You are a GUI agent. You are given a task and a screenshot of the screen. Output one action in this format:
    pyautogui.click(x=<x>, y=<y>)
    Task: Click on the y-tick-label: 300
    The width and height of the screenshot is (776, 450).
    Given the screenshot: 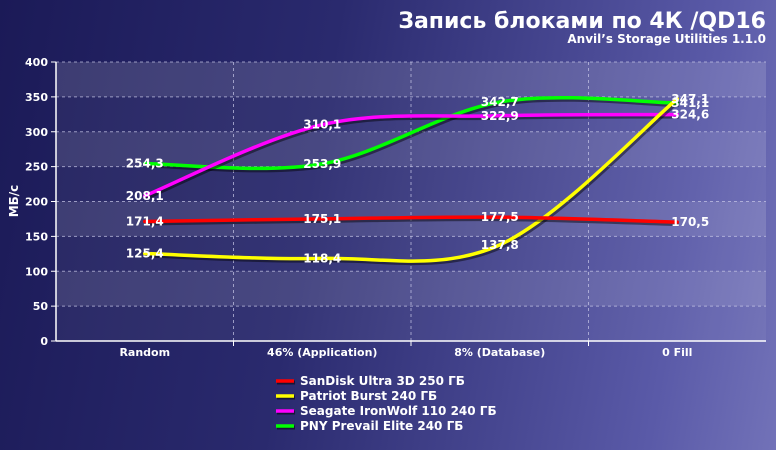 What is the action you would take?
    pyautogui.click(x=36, y=132)
    